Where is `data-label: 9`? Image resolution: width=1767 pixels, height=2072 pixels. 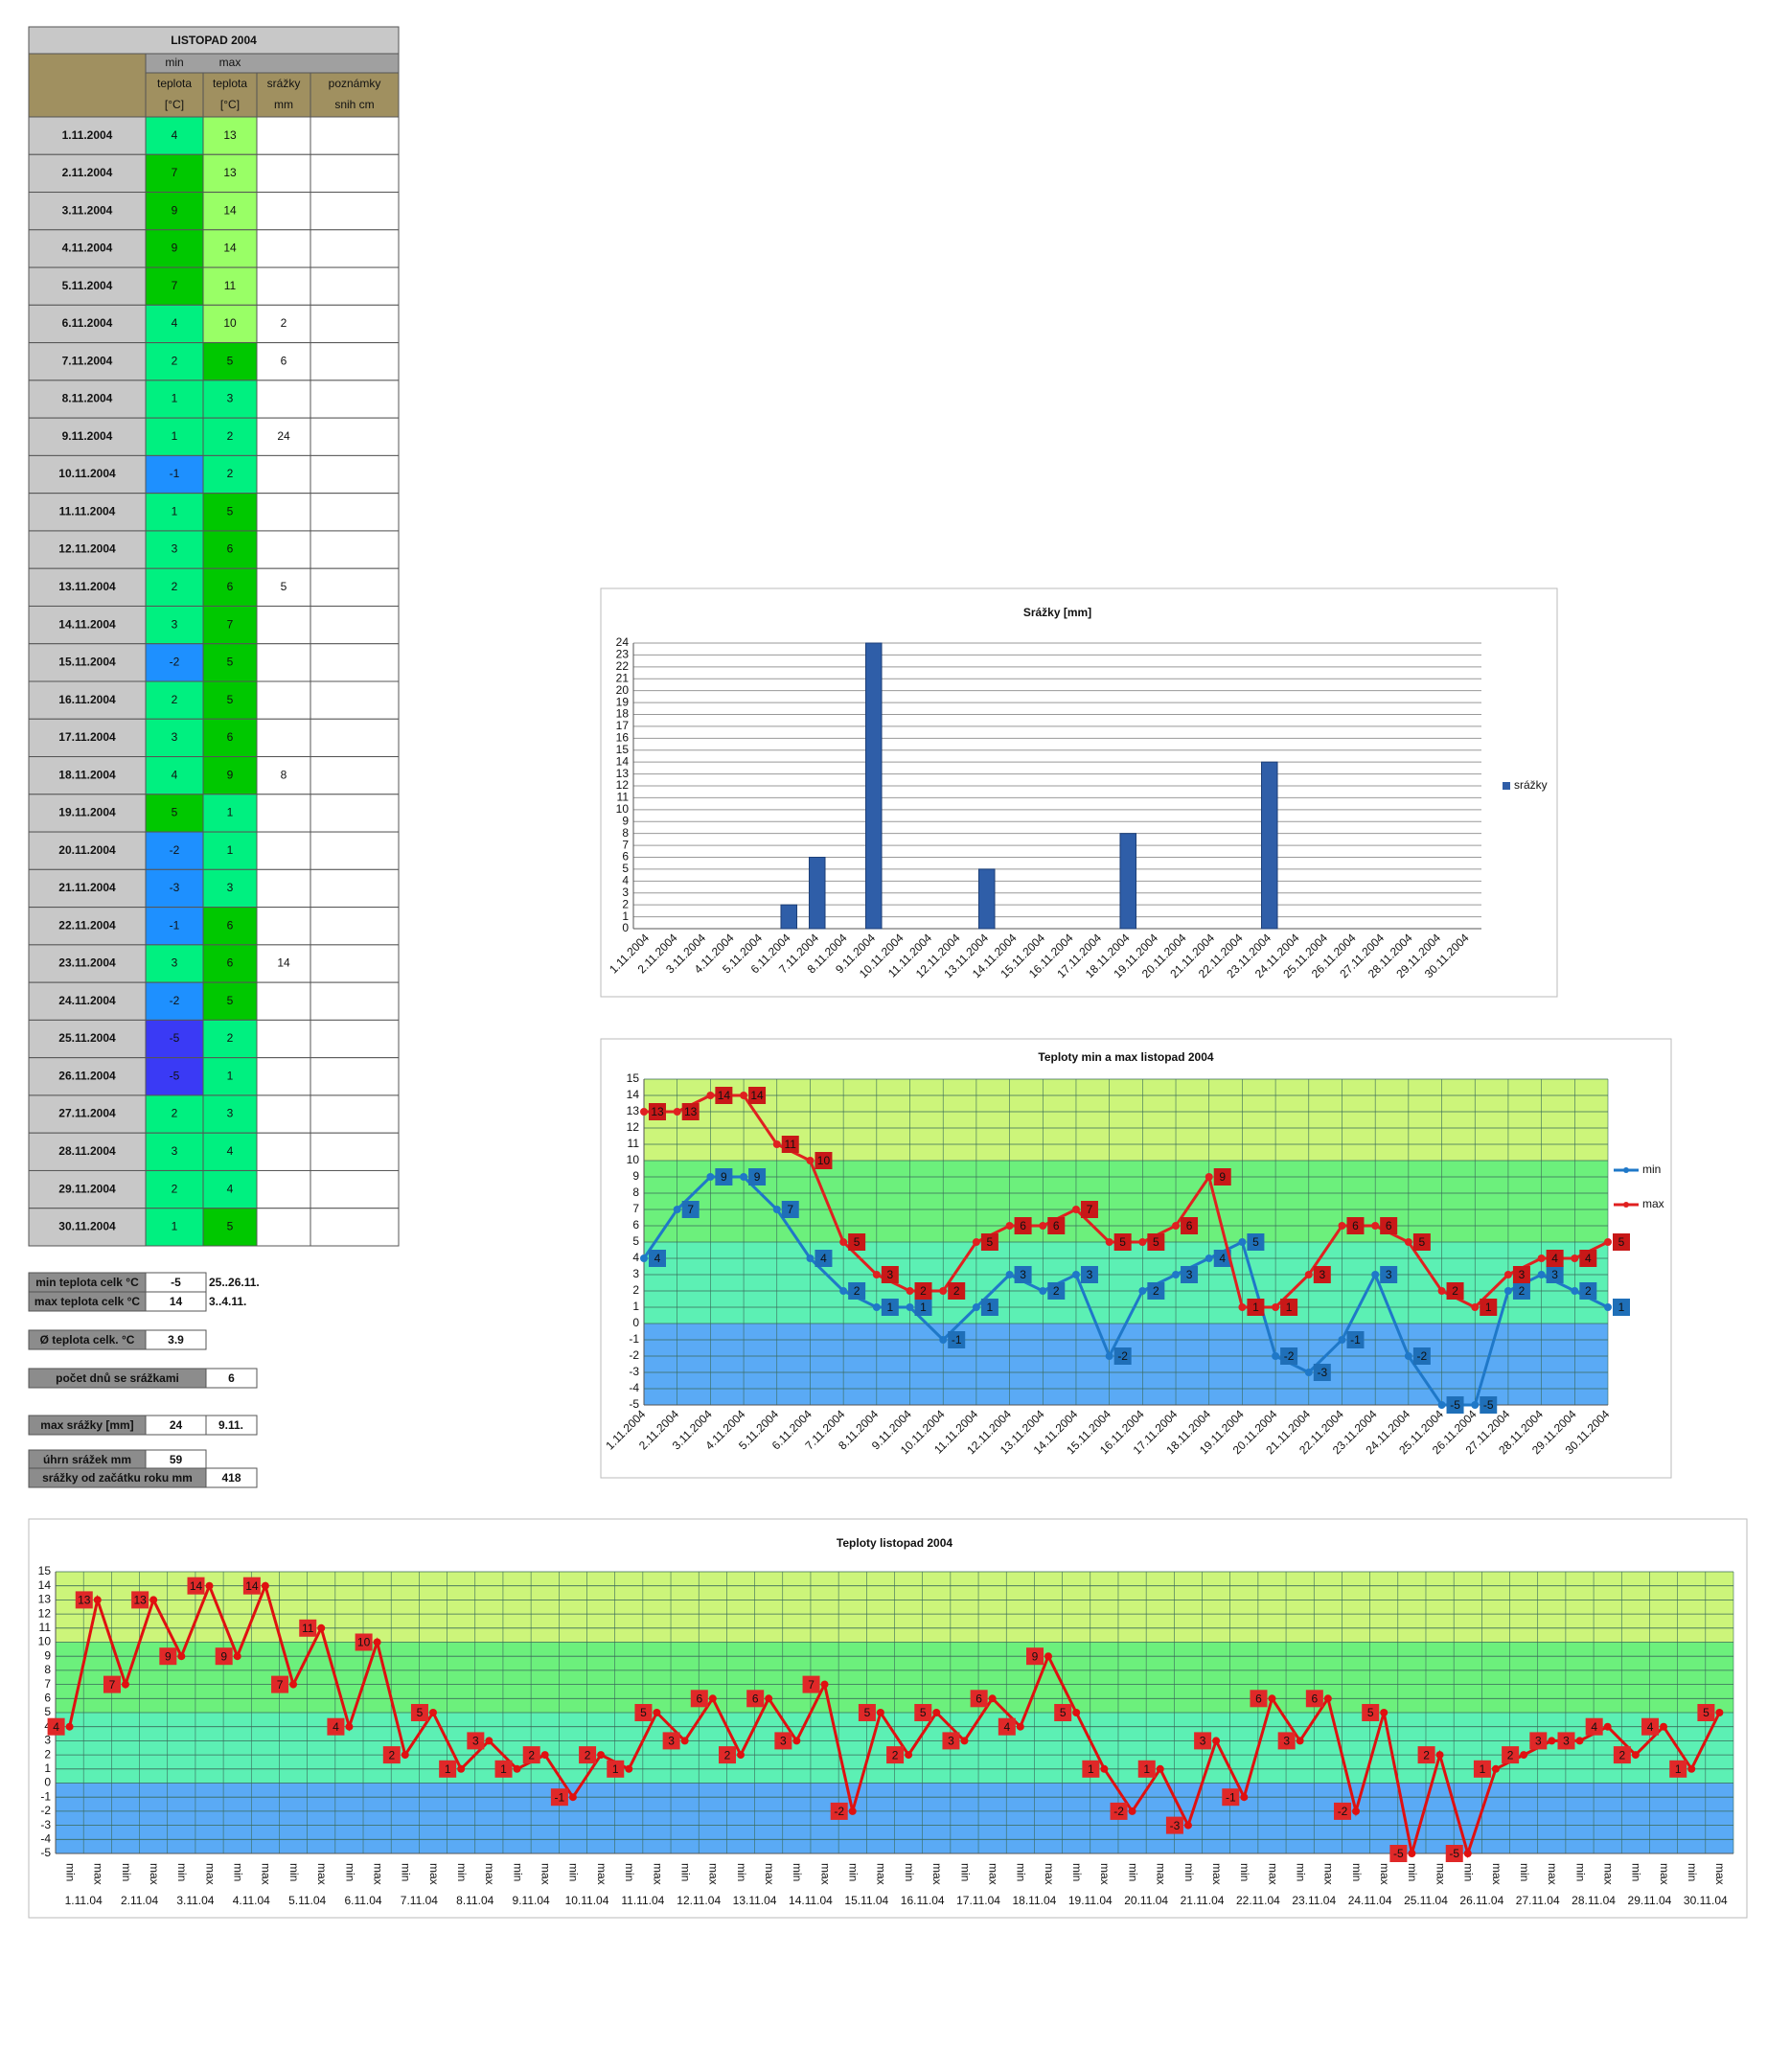
data-label: 9 is located at coordinates (168, 1656).